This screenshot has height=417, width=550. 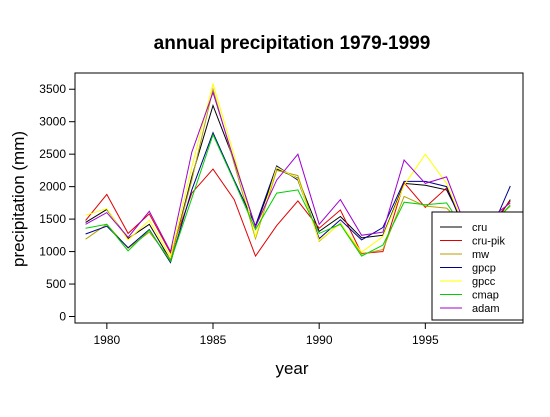 What do you see at coordinates (486, 309) in the screenshot?
I see `legend-label-adam: adam` at bounding box center [486, 309].